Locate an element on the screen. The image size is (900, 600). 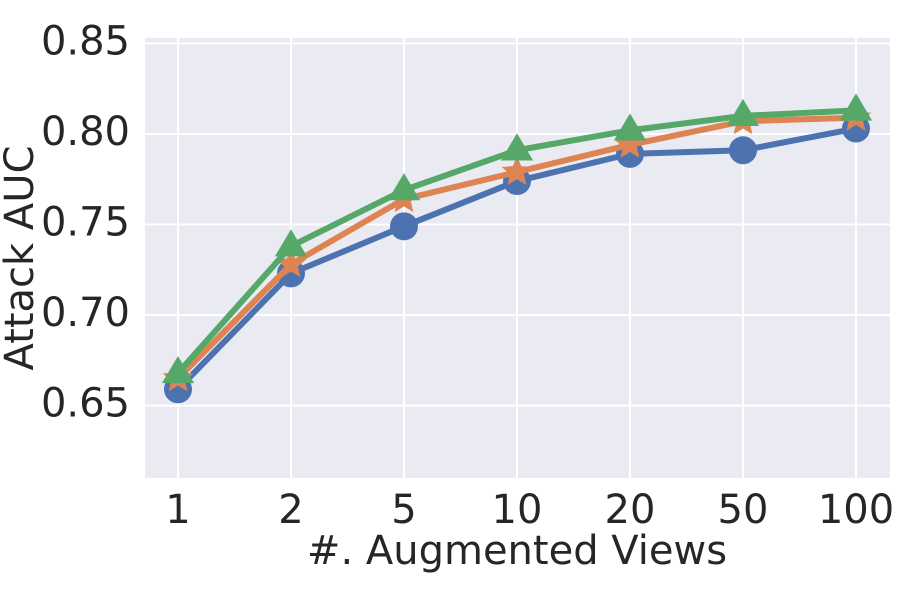
y-tick-label: 0.65 is located at coordinates (85, 404).